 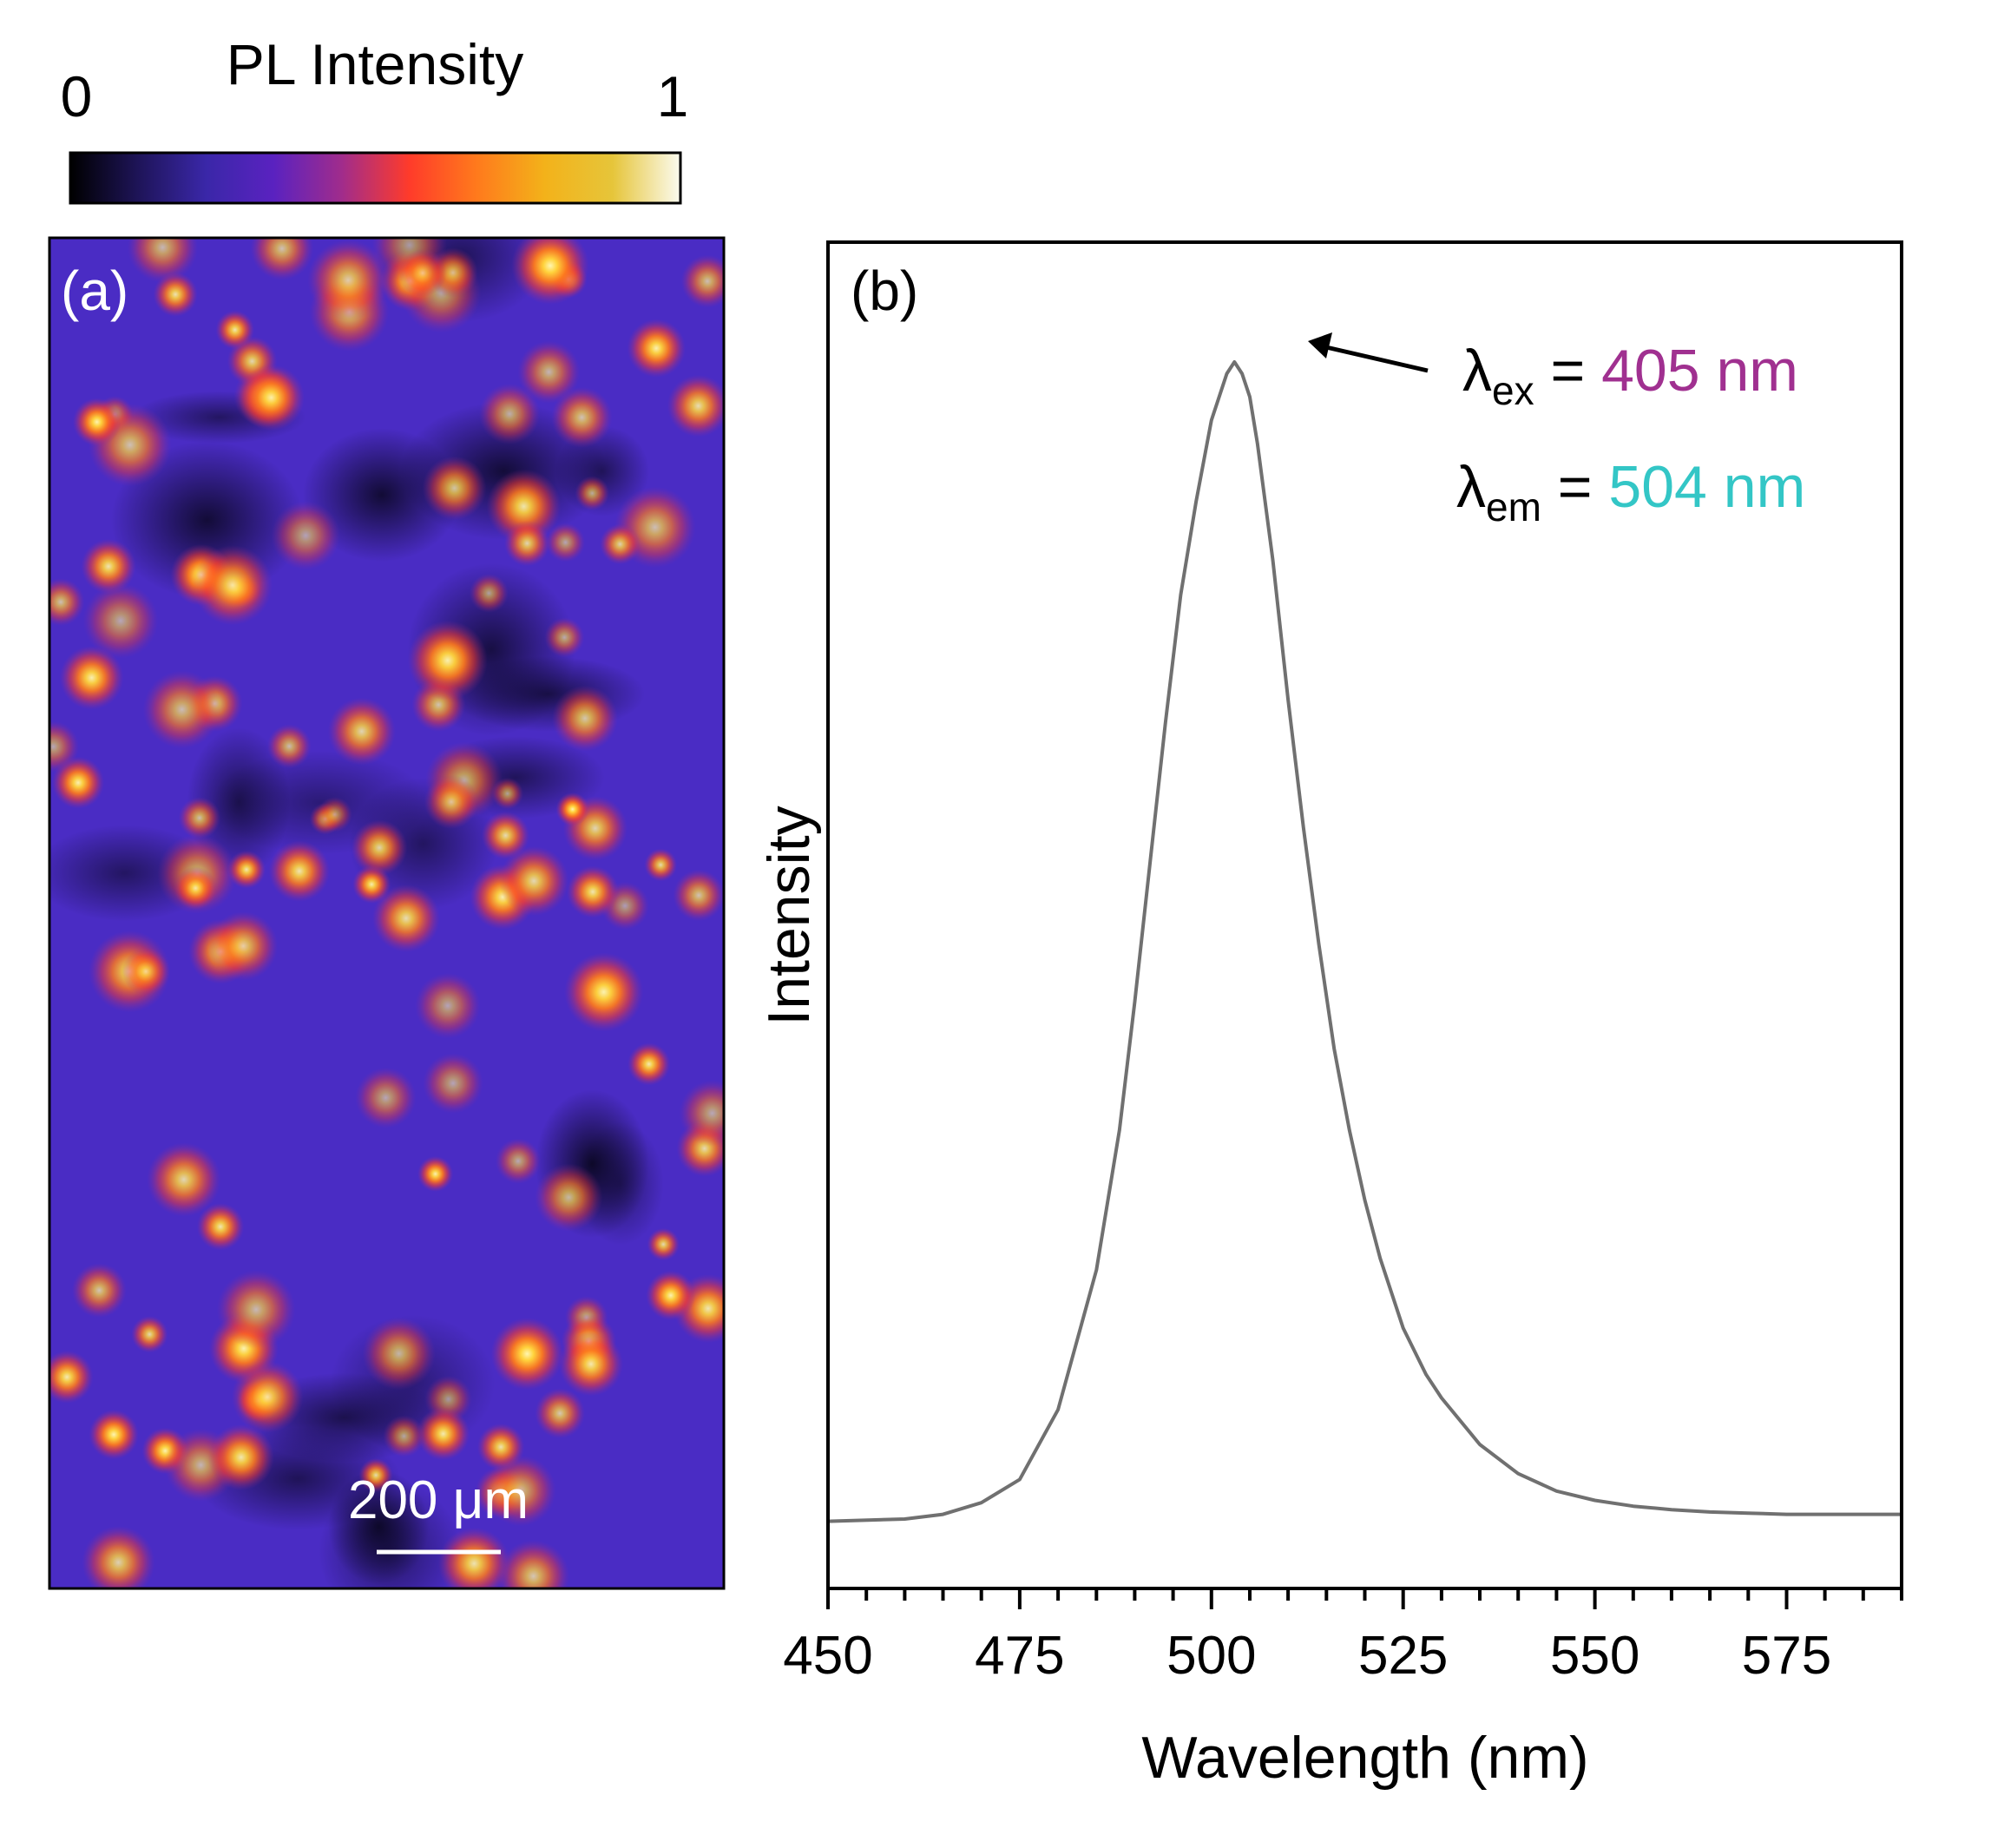 I want to click on colorbar-gradient, so click(x=375, y=178).